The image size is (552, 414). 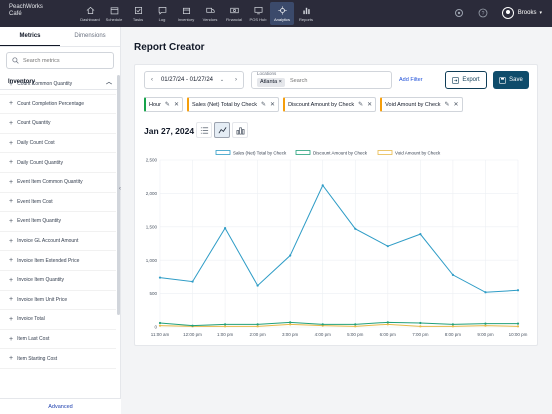 I want to click on list-item: + Count Completion Percentage, so click(x=58, y=105).